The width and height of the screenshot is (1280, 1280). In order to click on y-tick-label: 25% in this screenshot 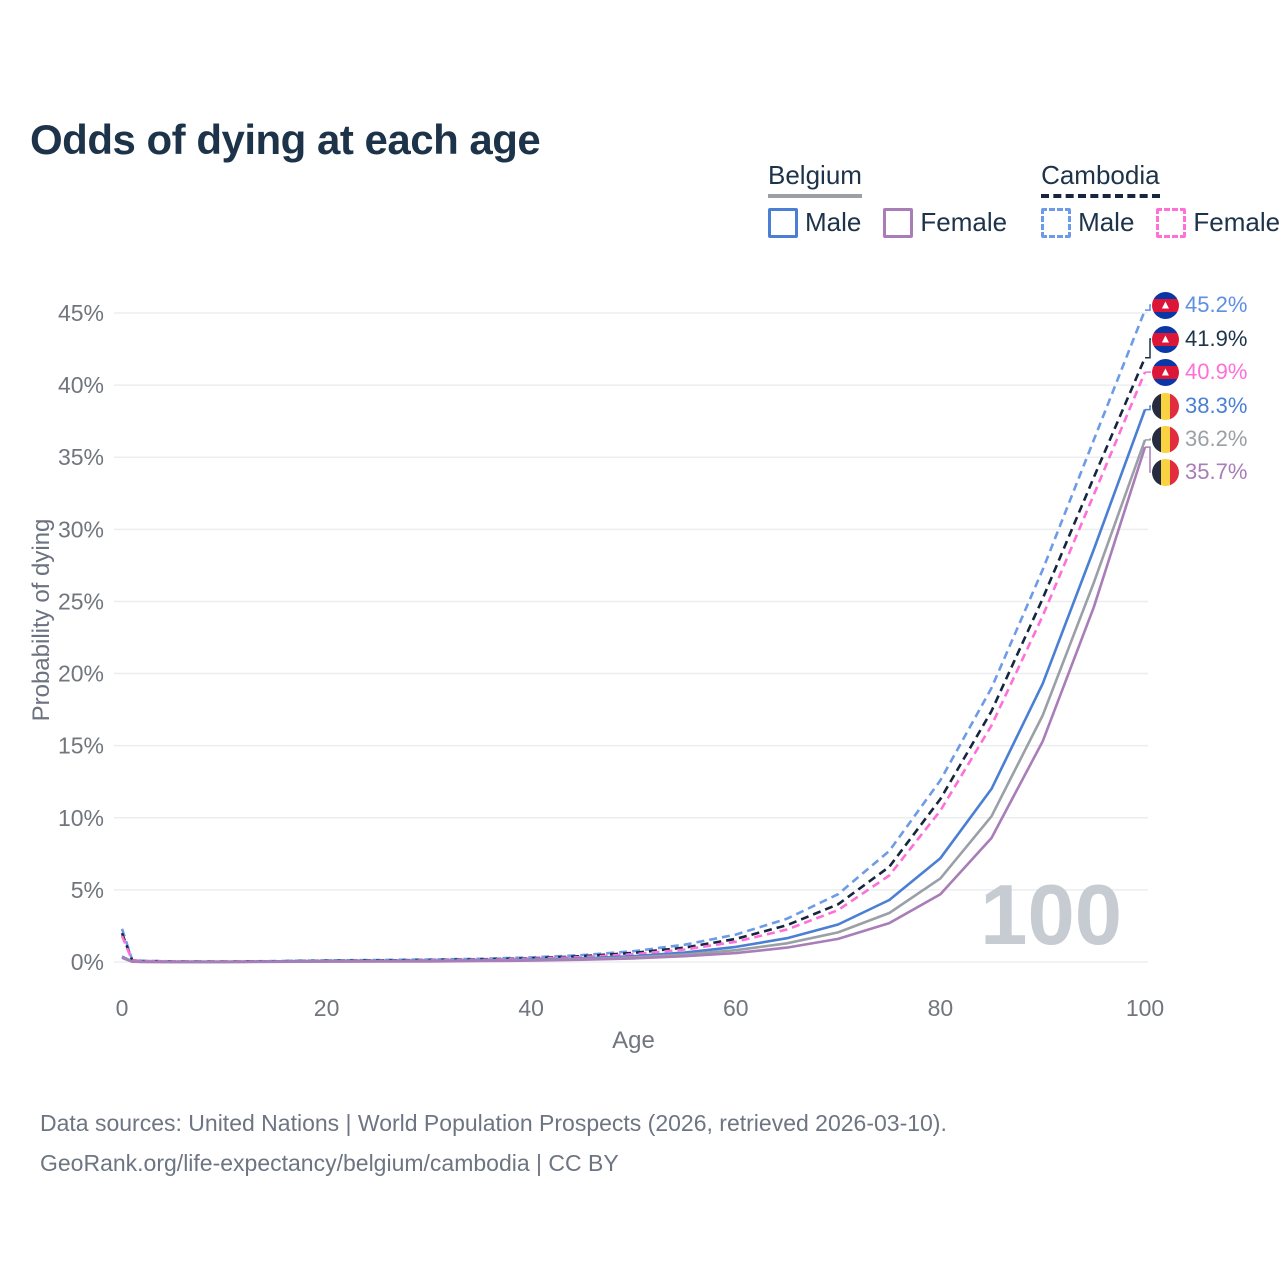, I will do `click(81, 601)`.